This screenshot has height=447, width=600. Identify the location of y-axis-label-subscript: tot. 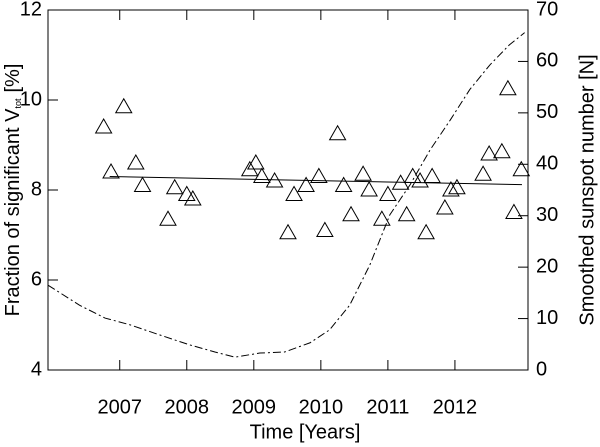
(18, 103).